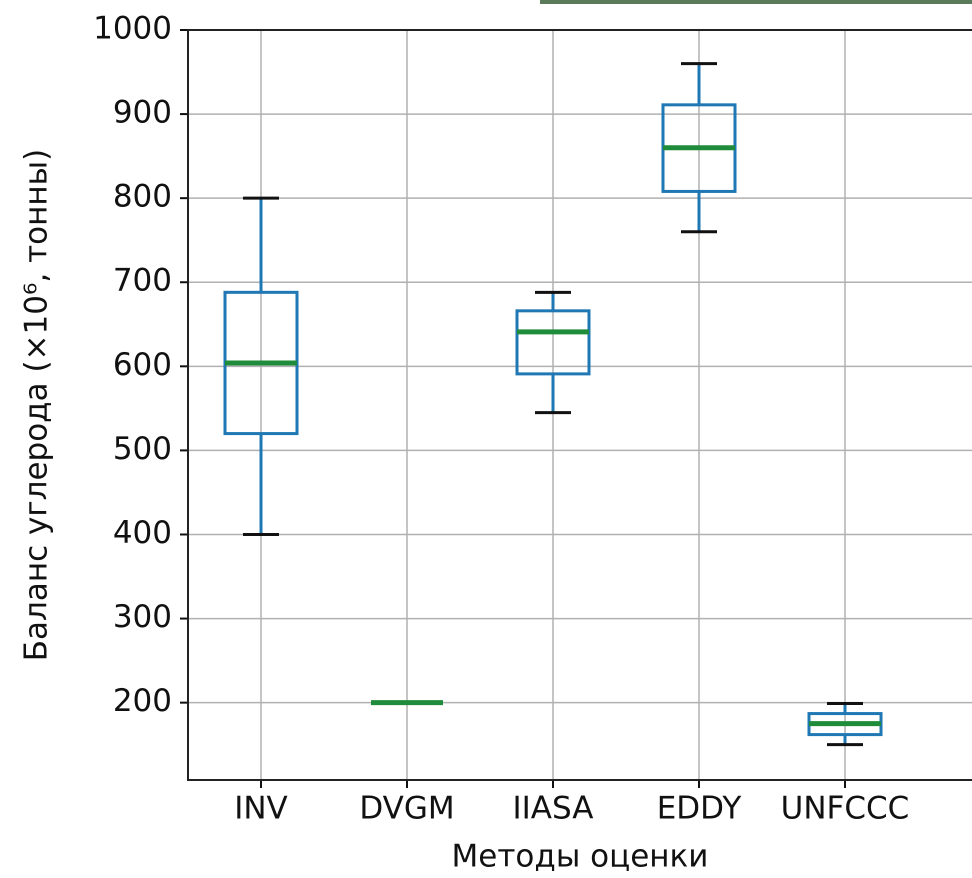  What do you see at coordinates (142, 365) in the screenshot?
I see `y-tick-label: 600` at bounding box center [142, 365].